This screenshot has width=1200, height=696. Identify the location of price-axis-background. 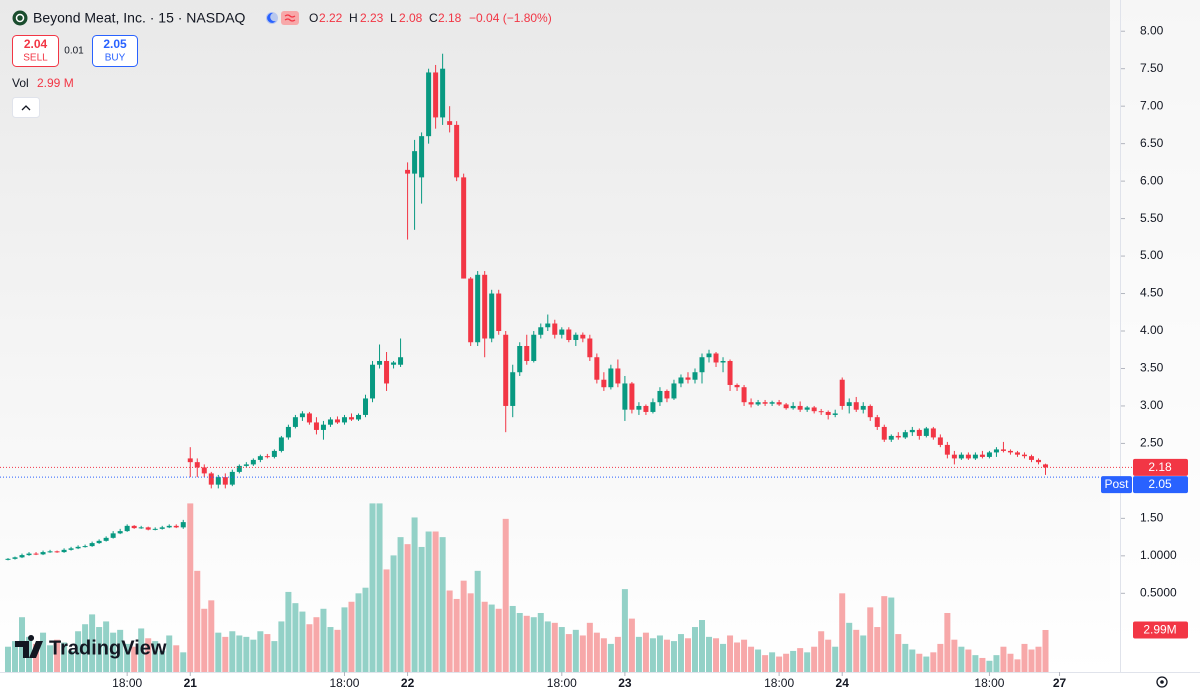
(1155, 336).